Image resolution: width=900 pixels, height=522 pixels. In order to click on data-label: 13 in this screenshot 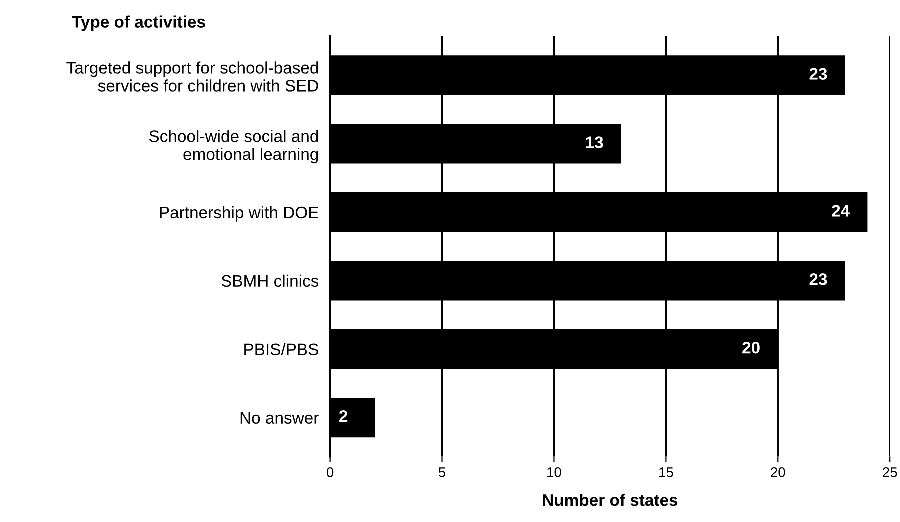, I will do `click(595, 142)`.